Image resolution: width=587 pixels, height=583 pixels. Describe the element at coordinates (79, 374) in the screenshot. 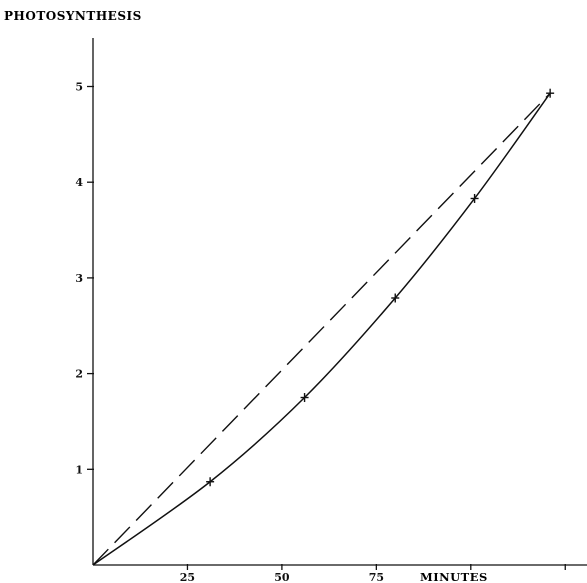

I see `y-tick-label-2: 2` at that location.